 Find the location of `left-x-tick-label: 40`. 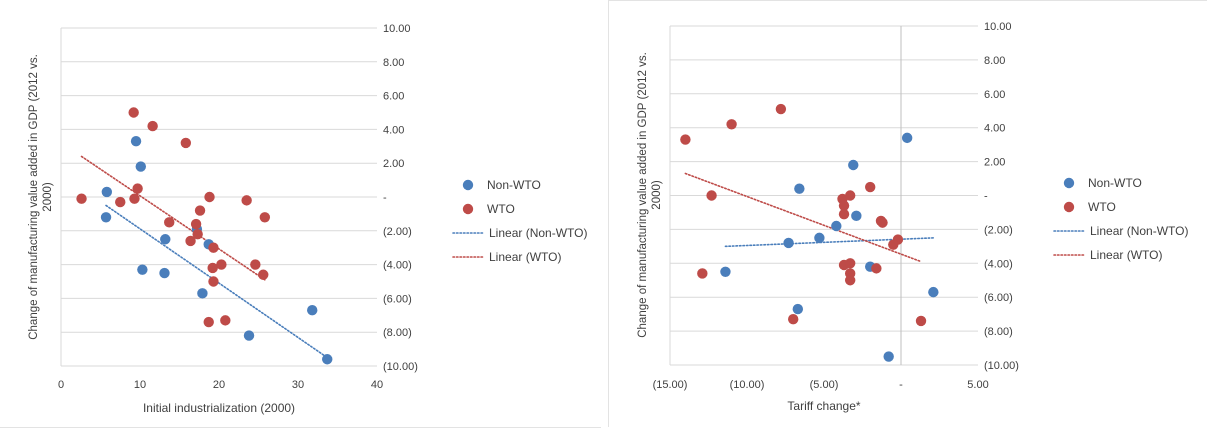

left-x-tick-label: 40 is located at coordinates (377, 385).